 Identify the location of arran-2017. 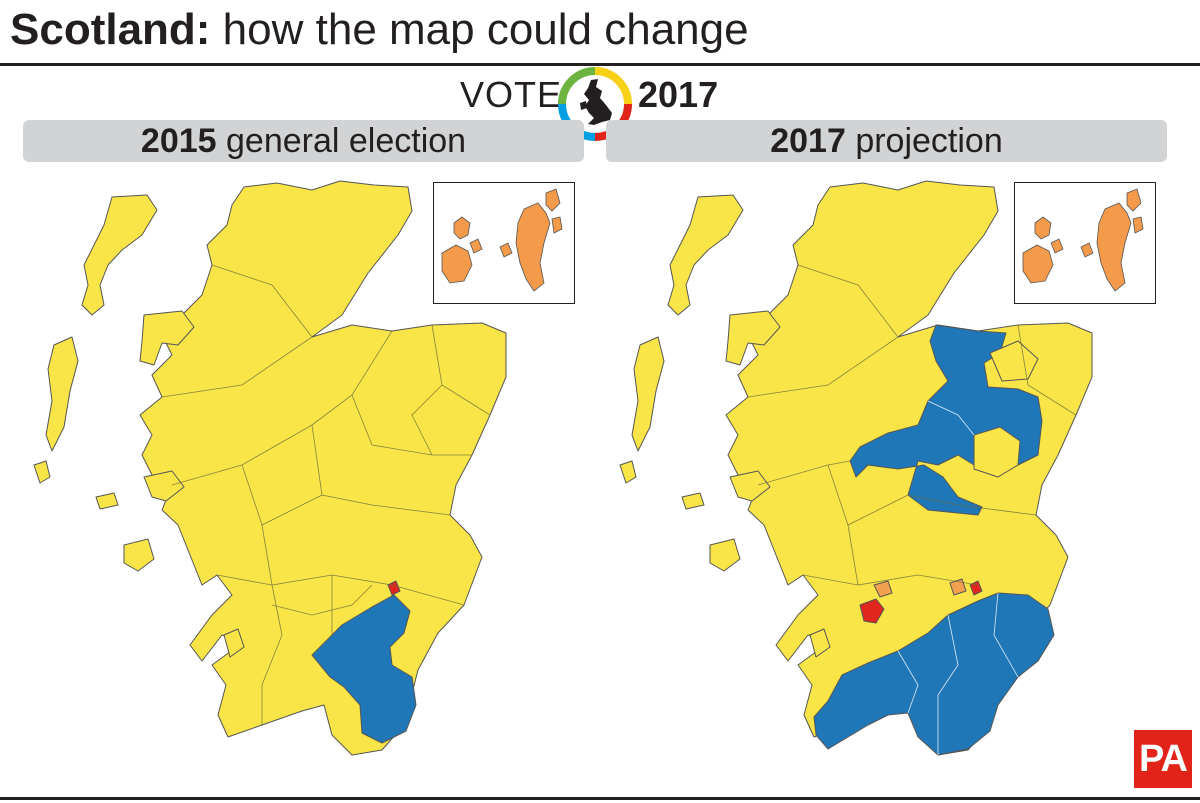
(820, 643).